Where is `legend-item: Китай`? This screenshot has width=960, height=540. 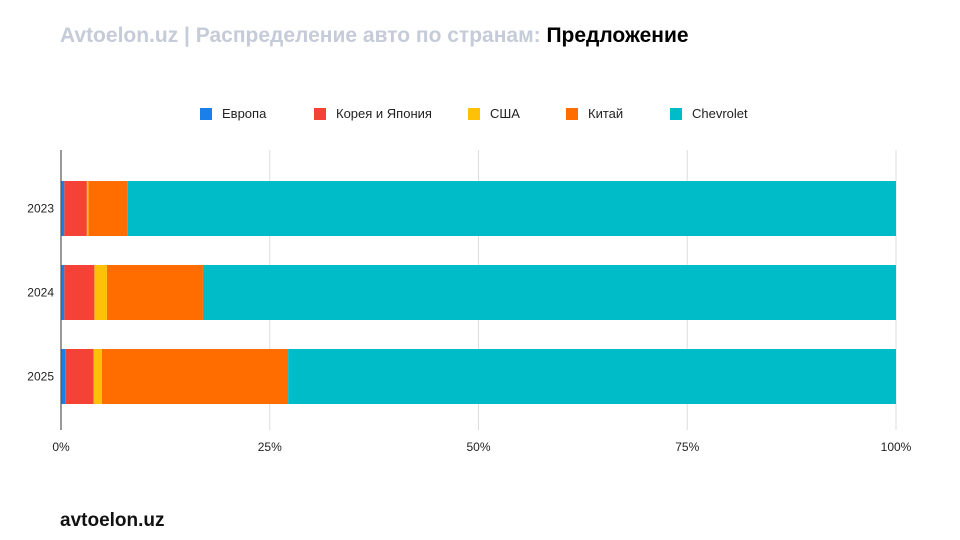 legend-item: Китай is located at coordinates (594, 113).